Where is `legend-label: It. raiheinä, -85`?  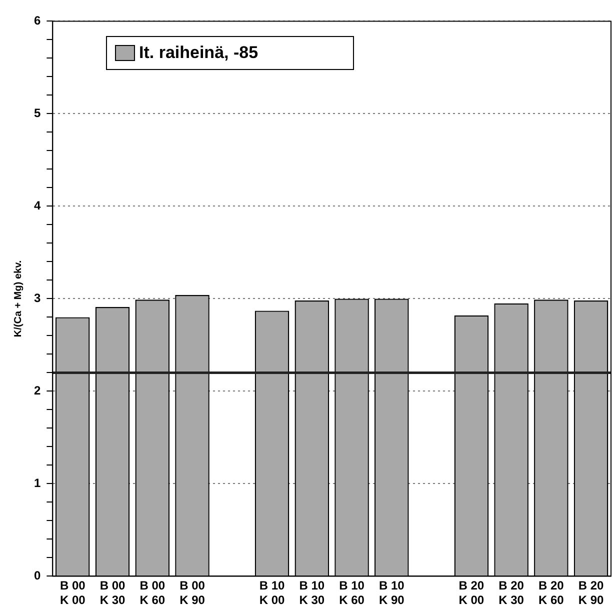 legend-label: It. raiheinä, -85 is located at coordinates (198, 53).